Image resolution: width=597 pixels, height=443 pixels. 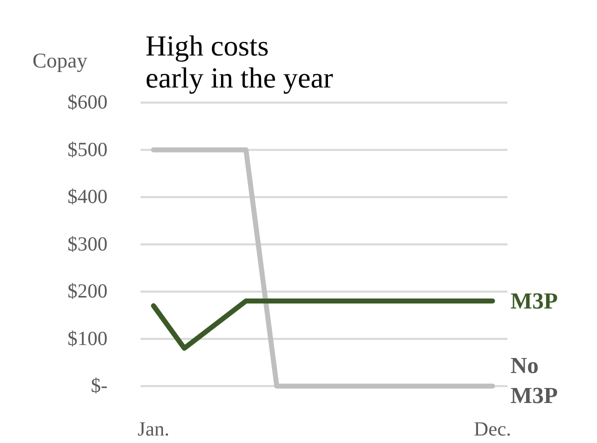 What do you see at coordinates (88, 197) in the screenshot?
I see `y-tick-label: $400` at bounding box center [88, 197].